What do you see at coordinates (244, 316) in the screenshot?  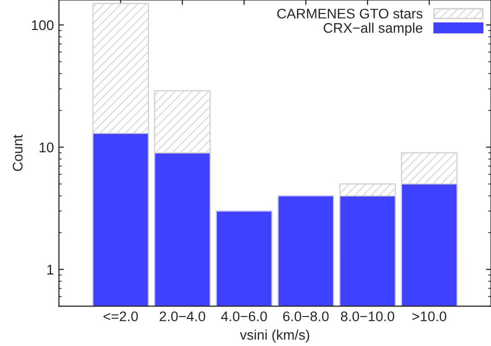 I see `x-tick-label: 4.0−6.0` at bounding box center [244, 316].